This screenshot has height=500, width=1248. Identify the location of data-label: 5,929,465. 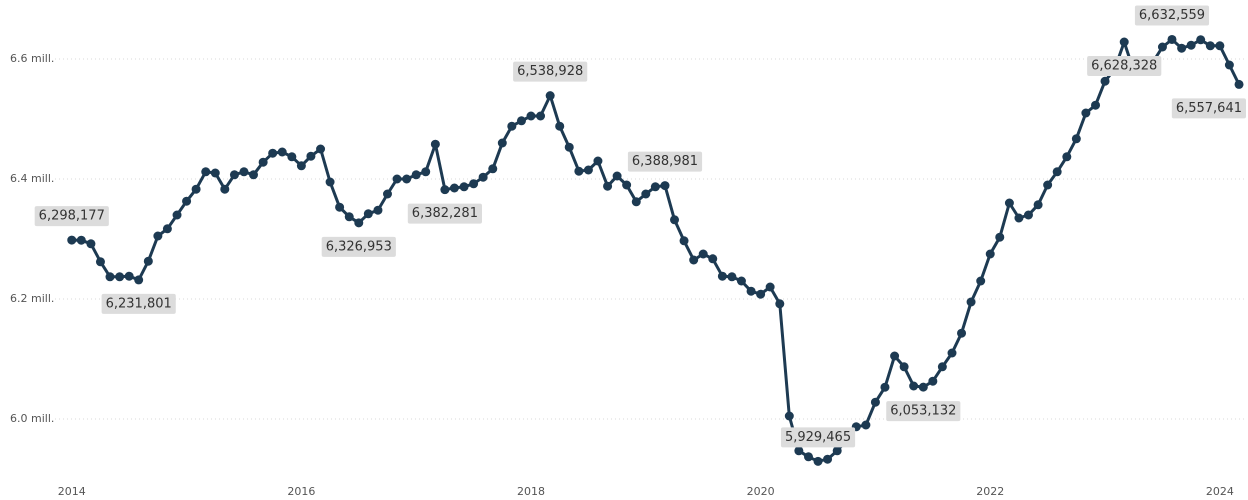
(818, 437).